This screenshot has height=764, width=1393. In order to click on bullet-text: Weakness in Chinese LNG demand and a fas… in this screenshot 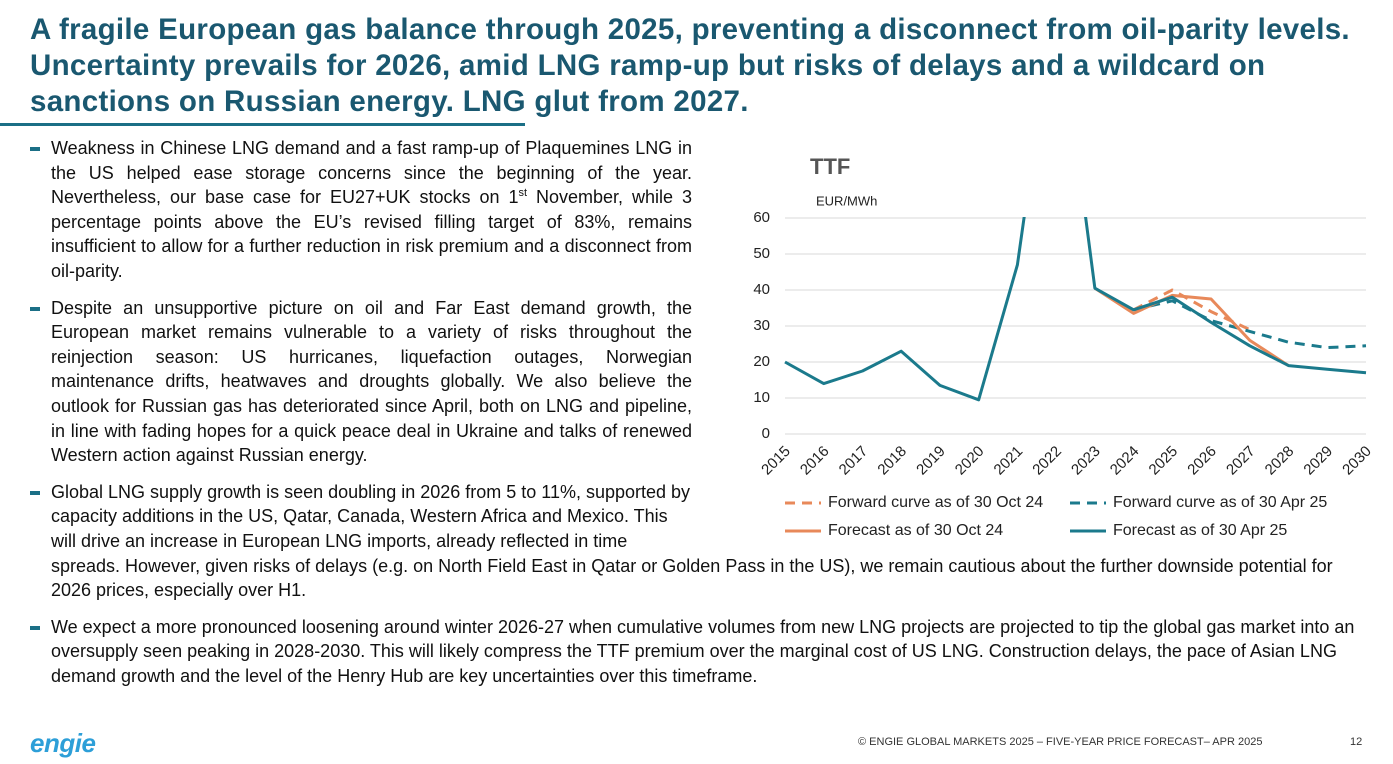, I will do `click(371, 173)`.